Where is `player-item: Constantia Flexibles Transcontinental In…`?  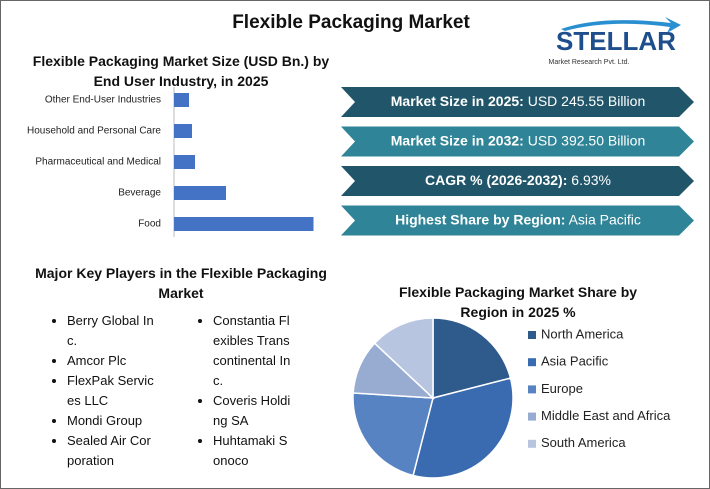
player-item: Constantia Flexibles Transcontinental In… is located at coordinates (252, 351).